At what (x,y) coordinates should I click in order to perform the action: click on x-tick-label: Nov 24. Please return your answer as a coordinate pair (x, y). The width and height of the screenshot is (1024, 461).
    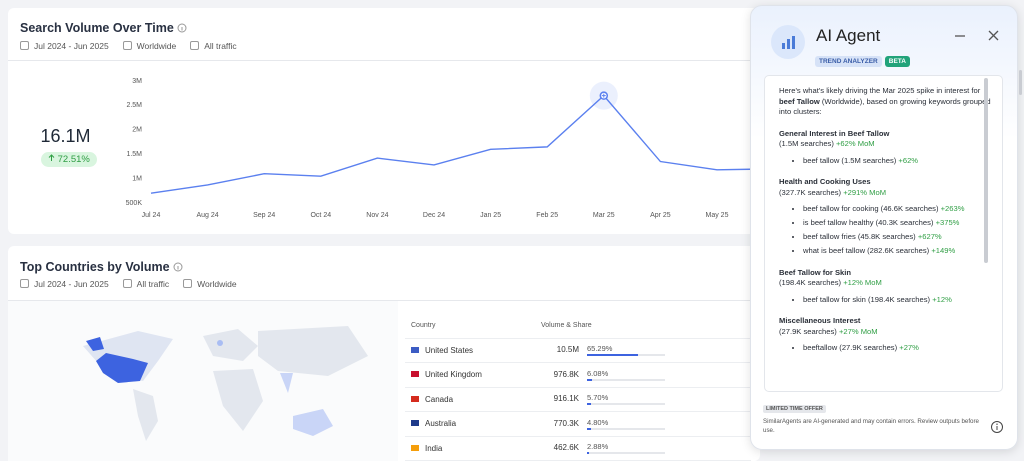
    Looking at the image, I should click on (377, 215).